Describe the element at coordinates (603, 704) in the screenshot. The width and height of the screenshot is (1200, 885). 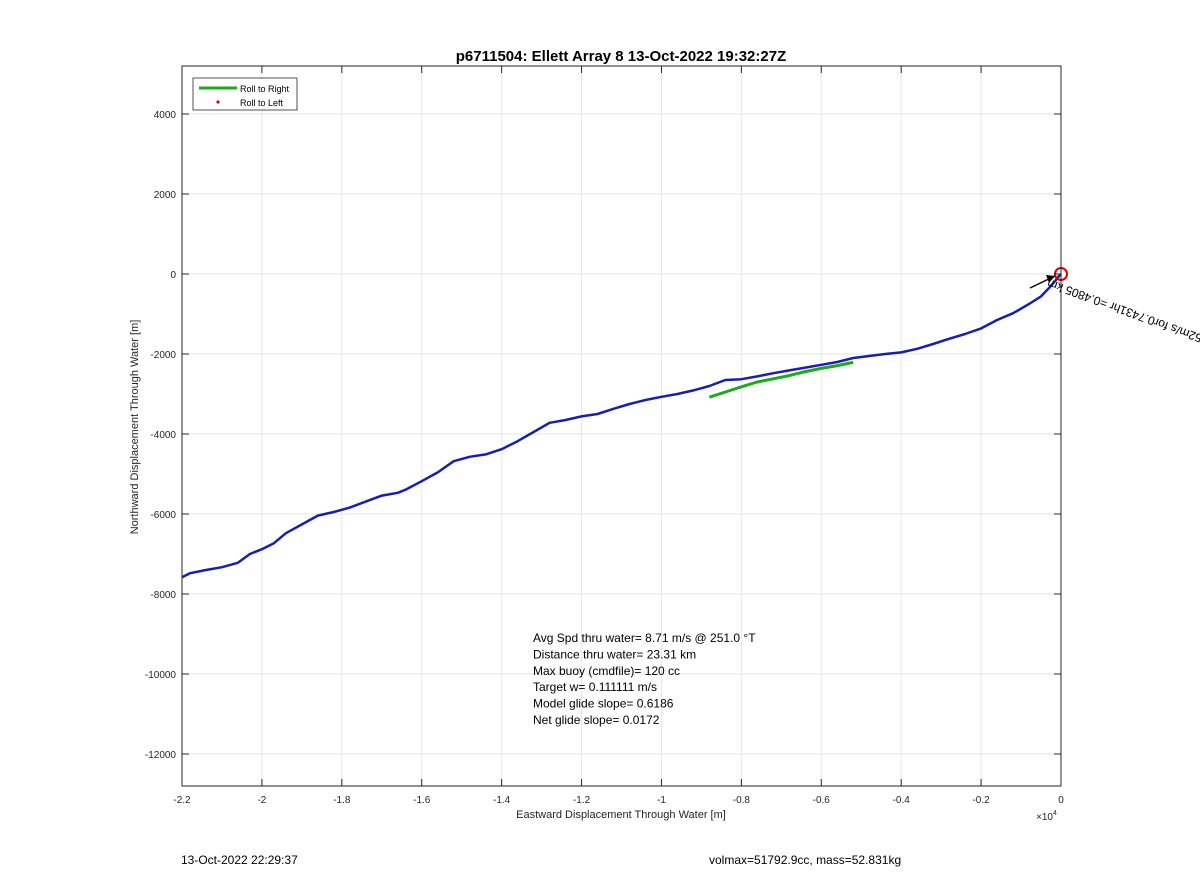
I see `summary-line: Model glide slope= 0.6186` at that location.